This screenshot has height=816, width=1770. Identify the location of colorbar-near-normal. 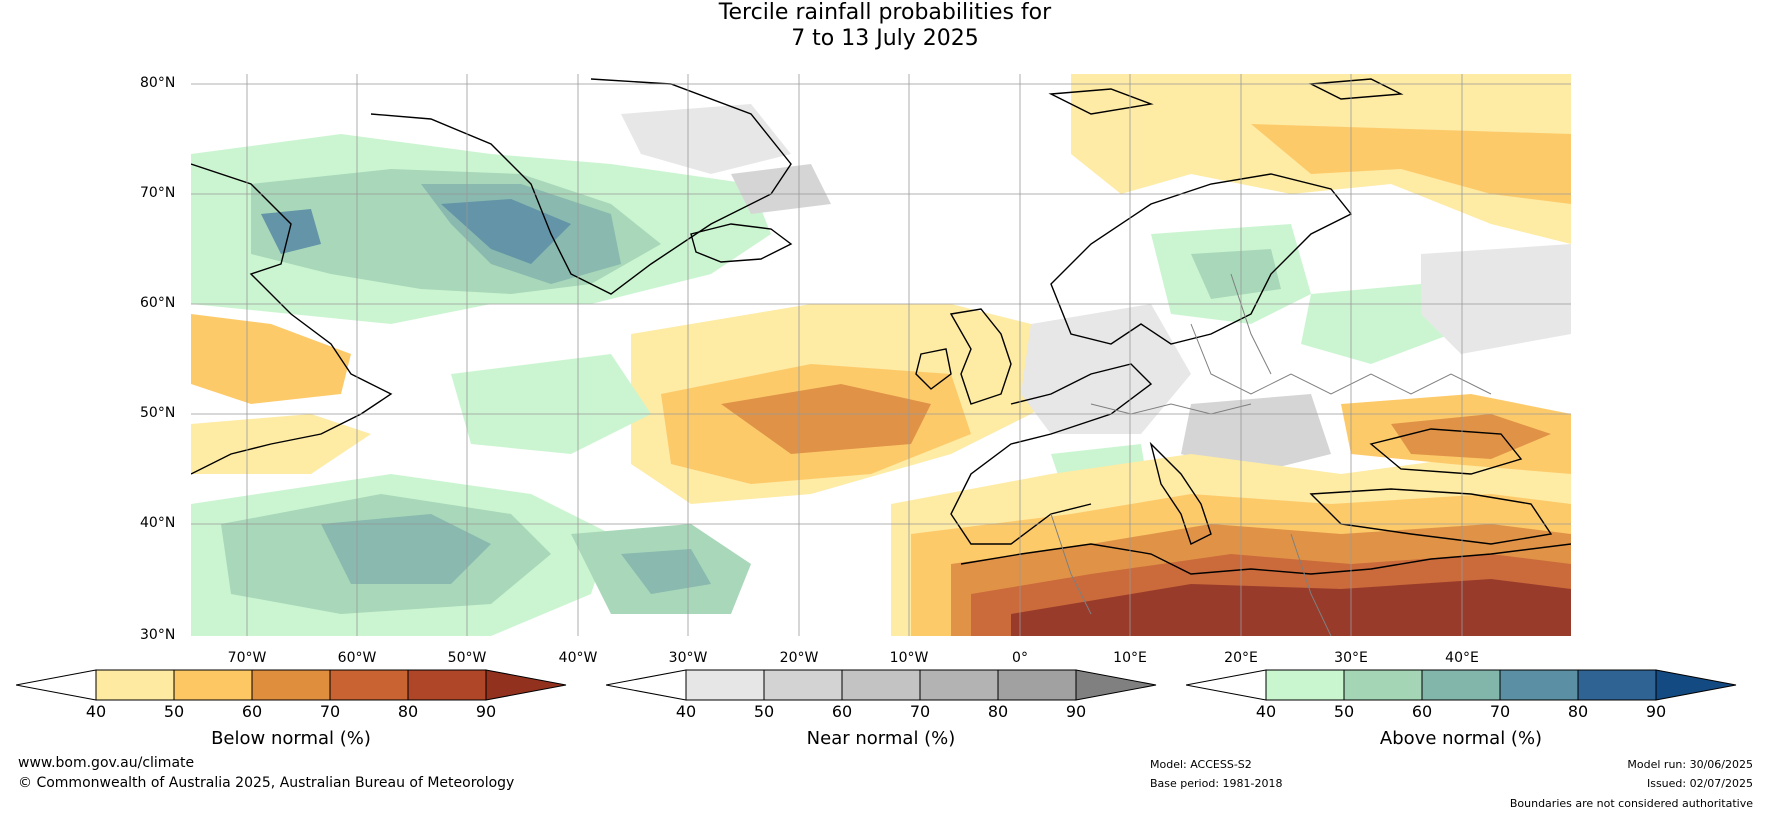
(881, 685).